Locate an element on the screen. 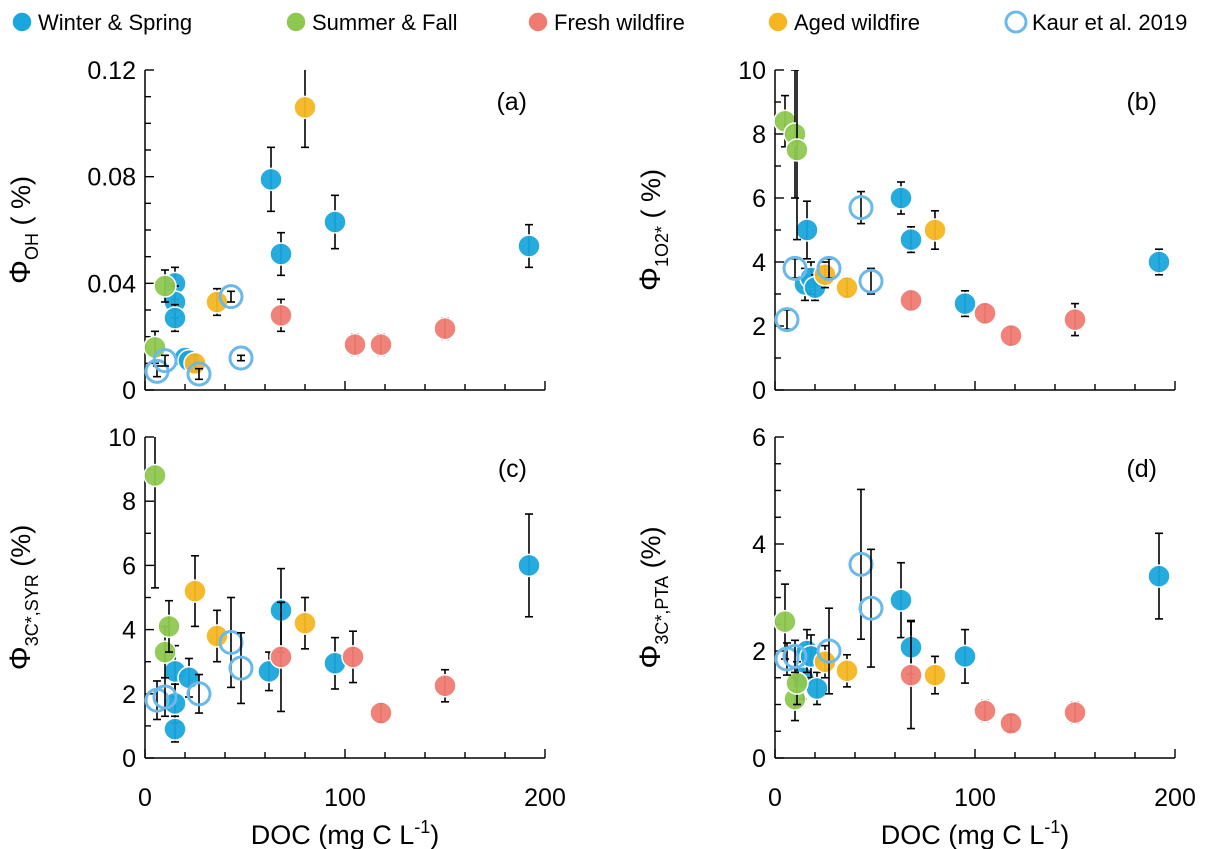 The image size is (1211, 849). y-axis-title-sub: OH is located at coordinates (32, 246).